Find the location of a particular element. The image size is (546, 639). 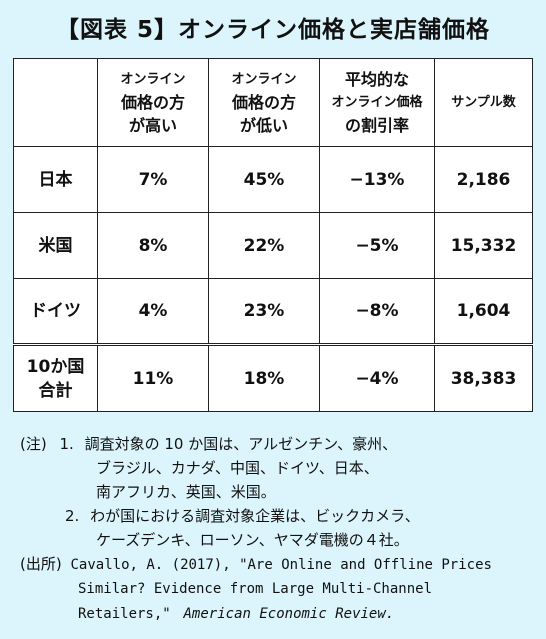

table-row-usa: 米国 8% 22% −5% 15,332 is located at coordinates (273, 245).